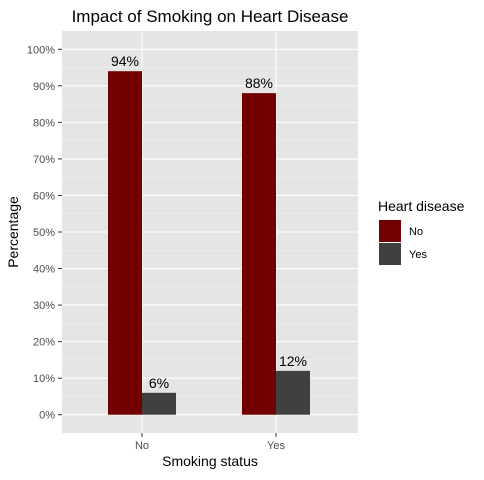 The image size is (484, 480). Describe the element at coordinates (210, 442) in the screenshot. I see `x-axis: No Yes` at that location.